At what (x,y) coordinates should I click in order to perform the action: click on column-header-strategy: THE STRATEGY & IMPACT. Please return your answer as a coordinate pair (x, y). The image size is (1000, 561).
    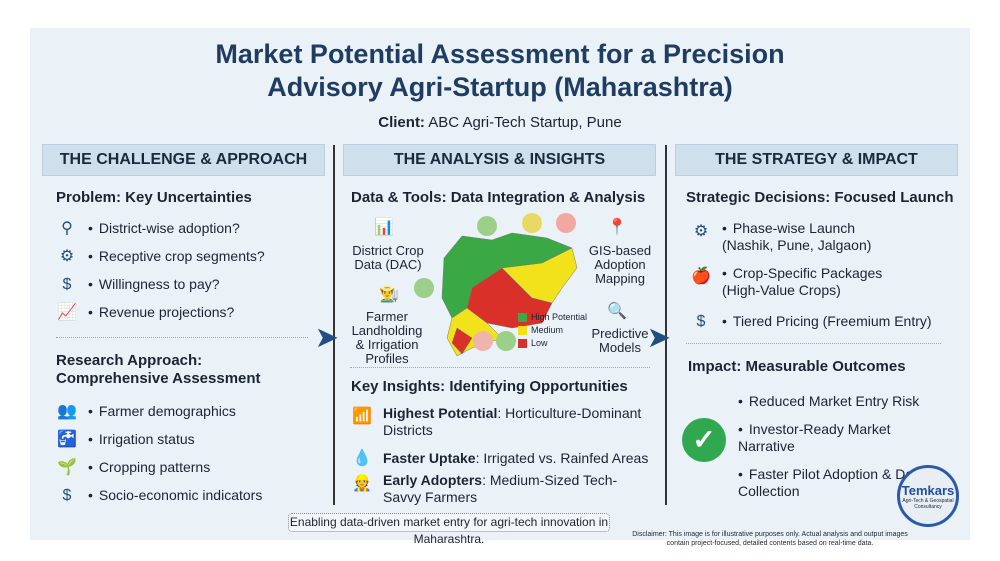
    Looking at the image, I should click on (816, 160).